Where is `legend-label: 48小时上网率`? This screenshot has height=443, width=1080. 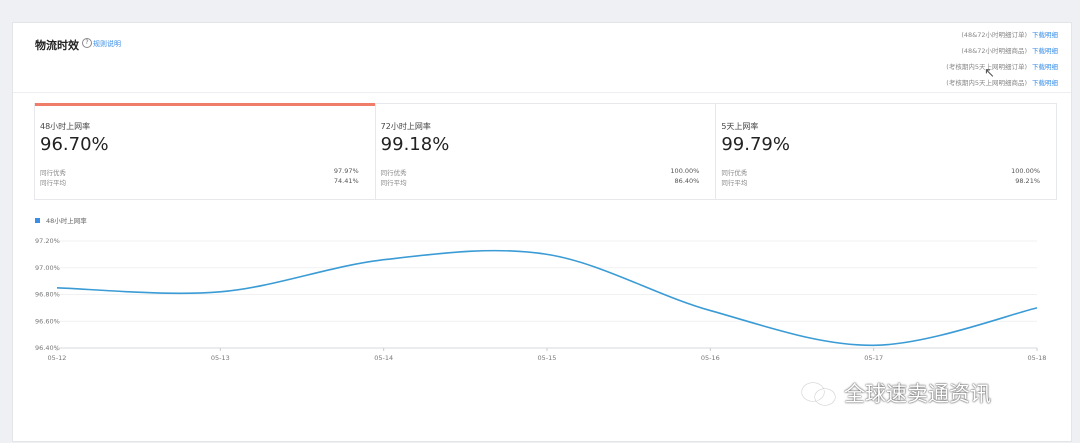
legend-label: 48小时上网率 is located at coordinates (66, 221).